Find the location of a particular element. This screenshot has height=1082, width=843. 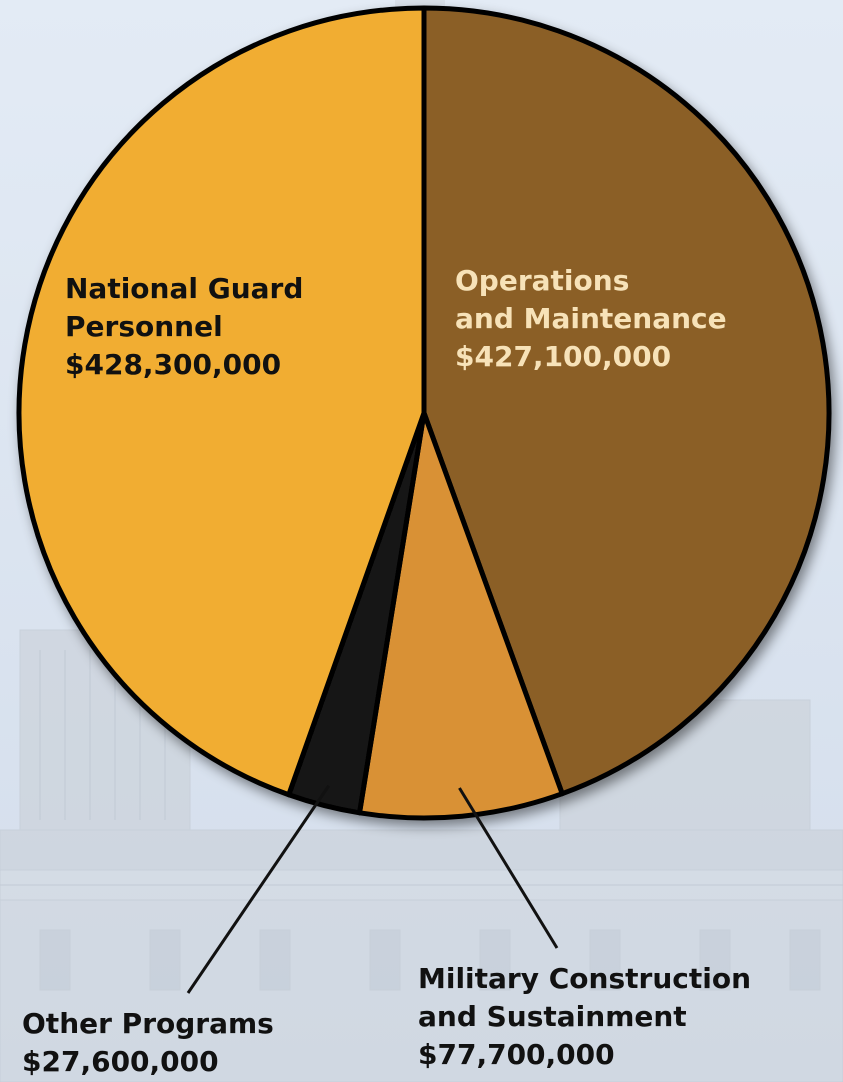

label-mcs-line1: Military Construction is located at coordinates (585, 978).